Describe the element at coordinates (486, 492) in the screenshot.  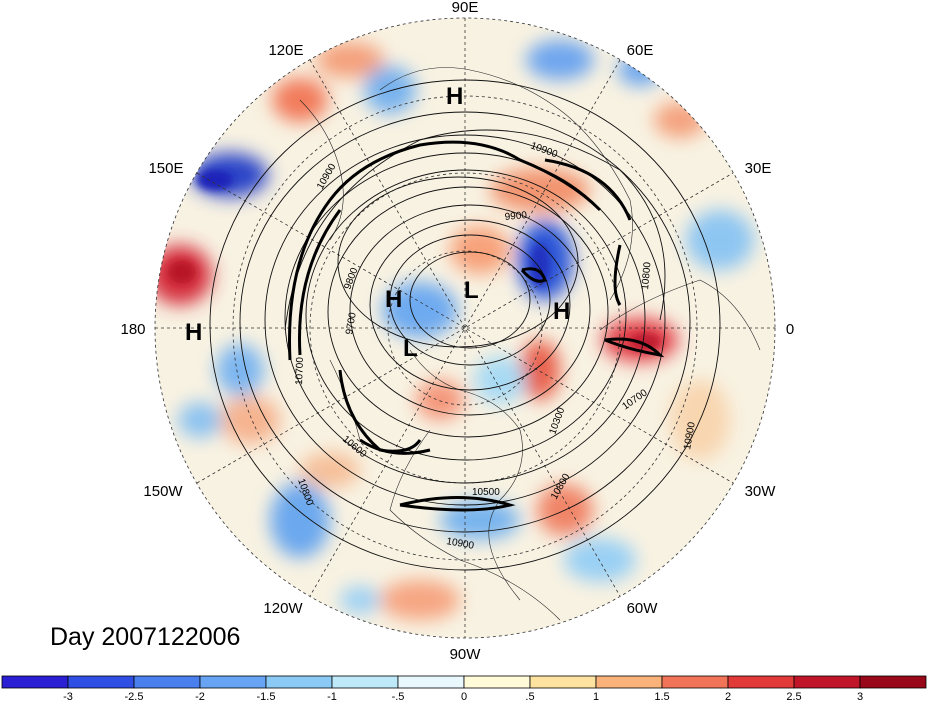
I see `contour-label: 10500` at that location.